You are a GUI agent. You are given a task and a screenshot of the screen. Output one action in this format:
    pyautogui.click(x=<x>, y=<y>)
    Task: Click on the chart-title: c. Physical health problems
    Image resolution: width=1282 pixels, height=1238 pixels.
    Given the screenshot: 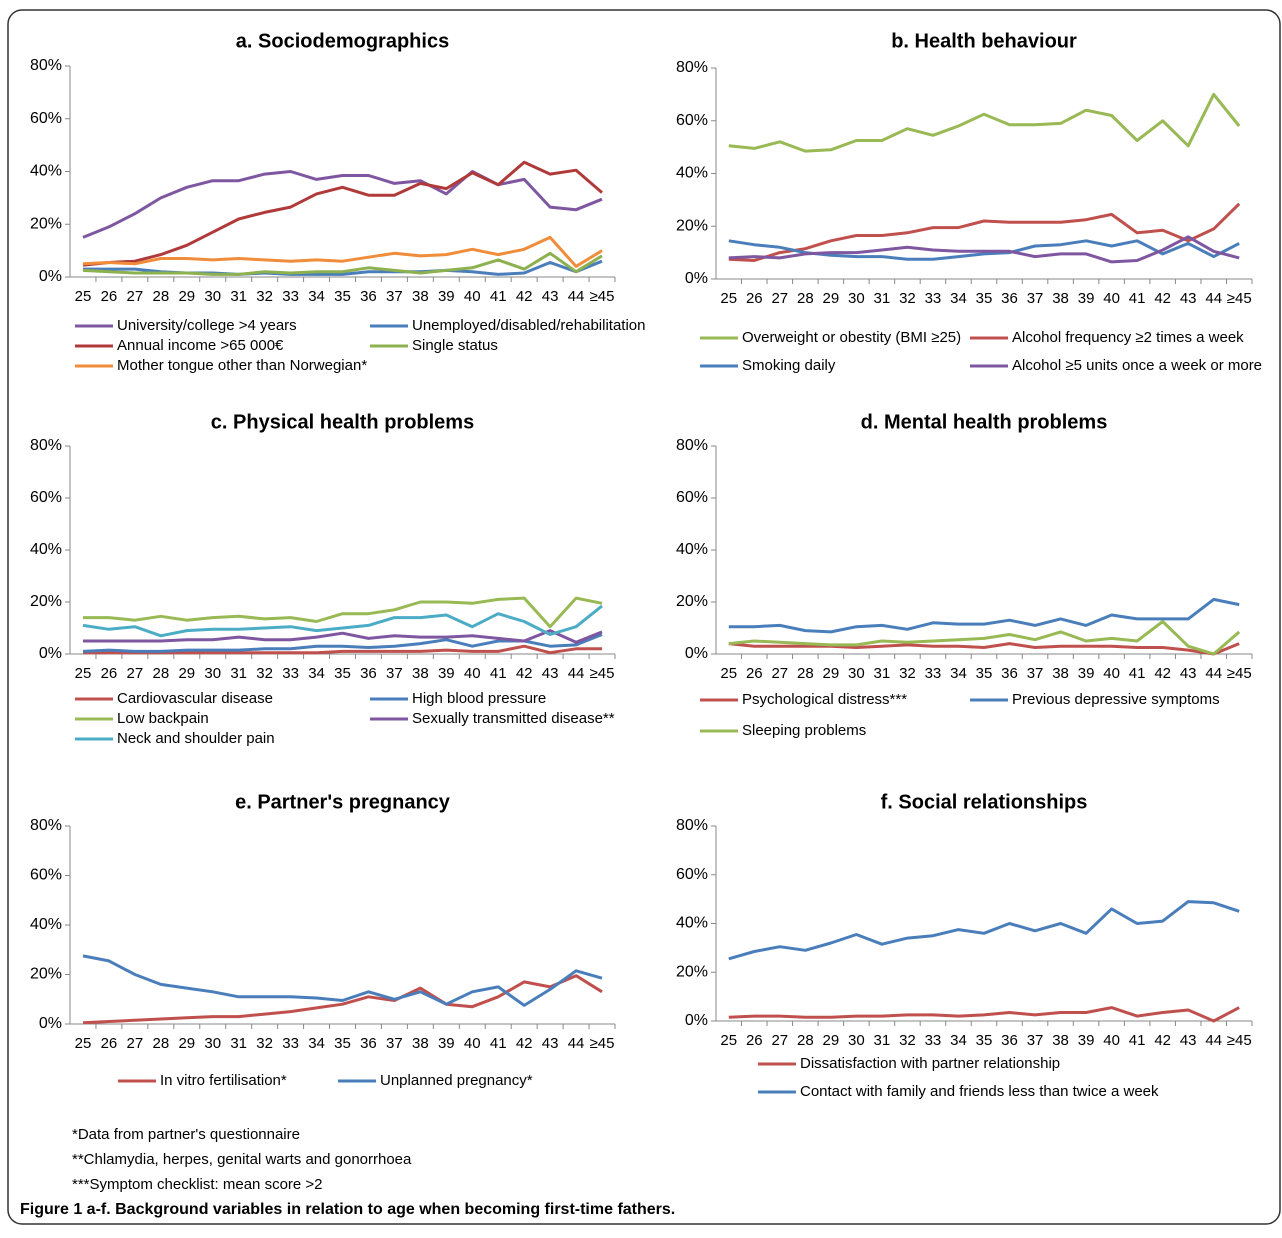 What is the action you would take?
    pyautogui.click(x=342, y=422)
    